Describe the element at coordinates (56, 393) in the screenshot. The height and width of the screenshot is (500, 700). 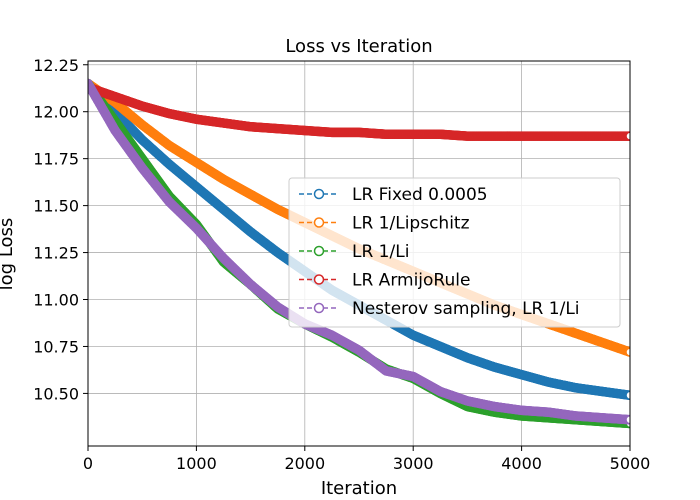
I see `y-tick-label: 10.50` at that location.